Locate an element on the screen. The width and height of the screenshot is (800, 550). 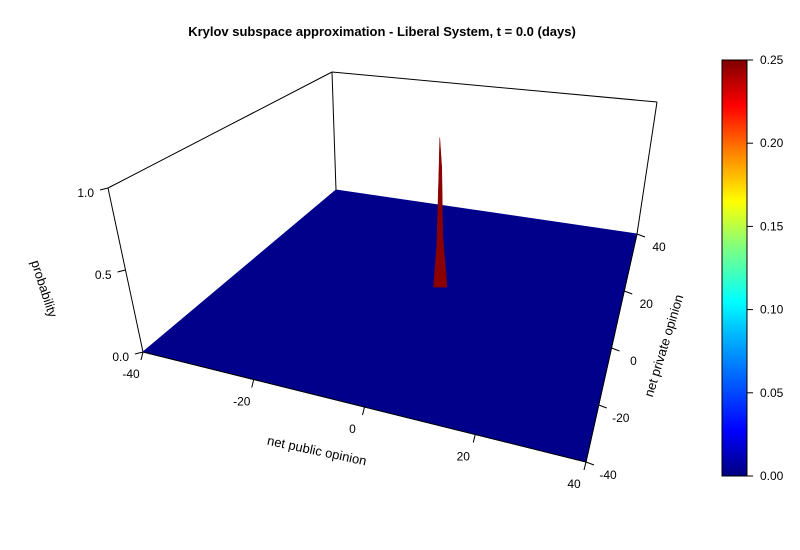
x-axis: -40 -20 0 20 40 is located at coordinates (354, 421).